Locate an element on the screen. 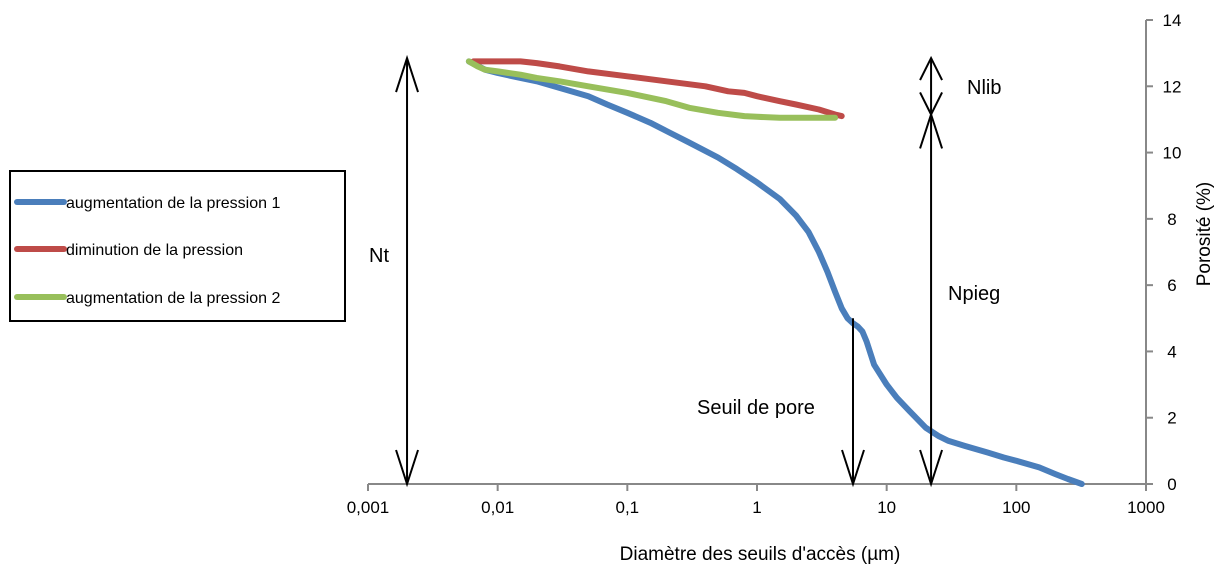  x-axis-title: Diamètre des seuils d'accès (µm) is located at coordinates (760, 554).